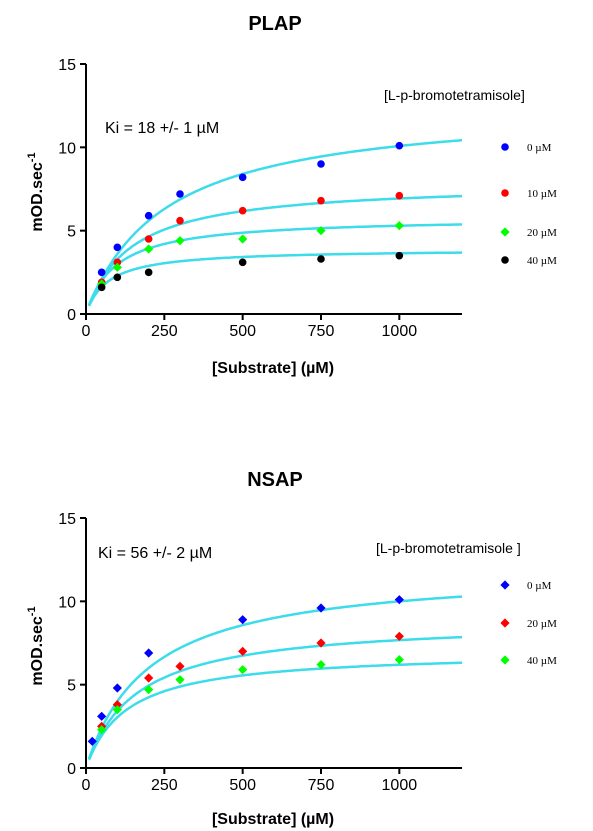 The height and width of the screenshot is (831, 593). Describe the element at coordinates (528, 204) in the screenshot. I see `legend: 0 µM 10 µM 20 µM 40 µM` at that location.